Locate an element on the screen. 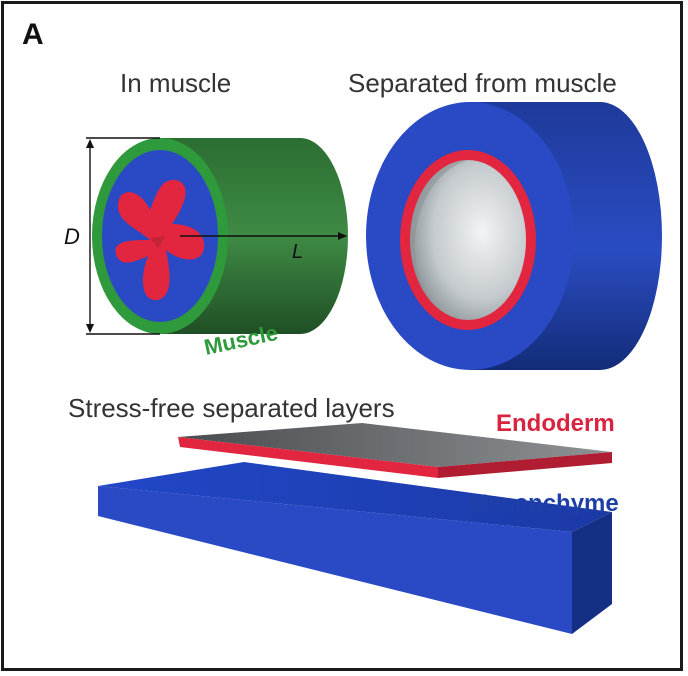  mesenchyme-slab-top is located at coordinates (355, 497).